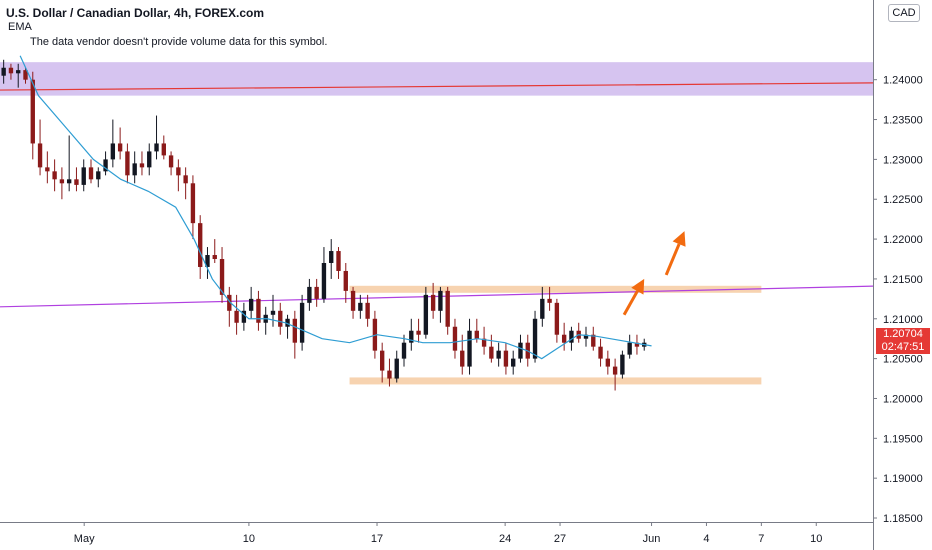 This screenshot has width=932, height=550. What do you see at coordinates (903, 347) in the screenshot?
I see `bar-countdown: 02:47:51` at bounding box center [903, 347].